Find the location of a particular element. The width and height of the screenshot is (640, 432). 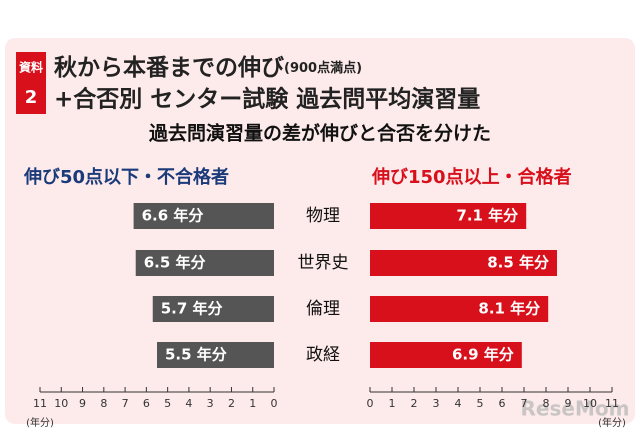

subtitle: 過去問演習量の差が伸びと合否を分けた is located at coordinates (320, 133).